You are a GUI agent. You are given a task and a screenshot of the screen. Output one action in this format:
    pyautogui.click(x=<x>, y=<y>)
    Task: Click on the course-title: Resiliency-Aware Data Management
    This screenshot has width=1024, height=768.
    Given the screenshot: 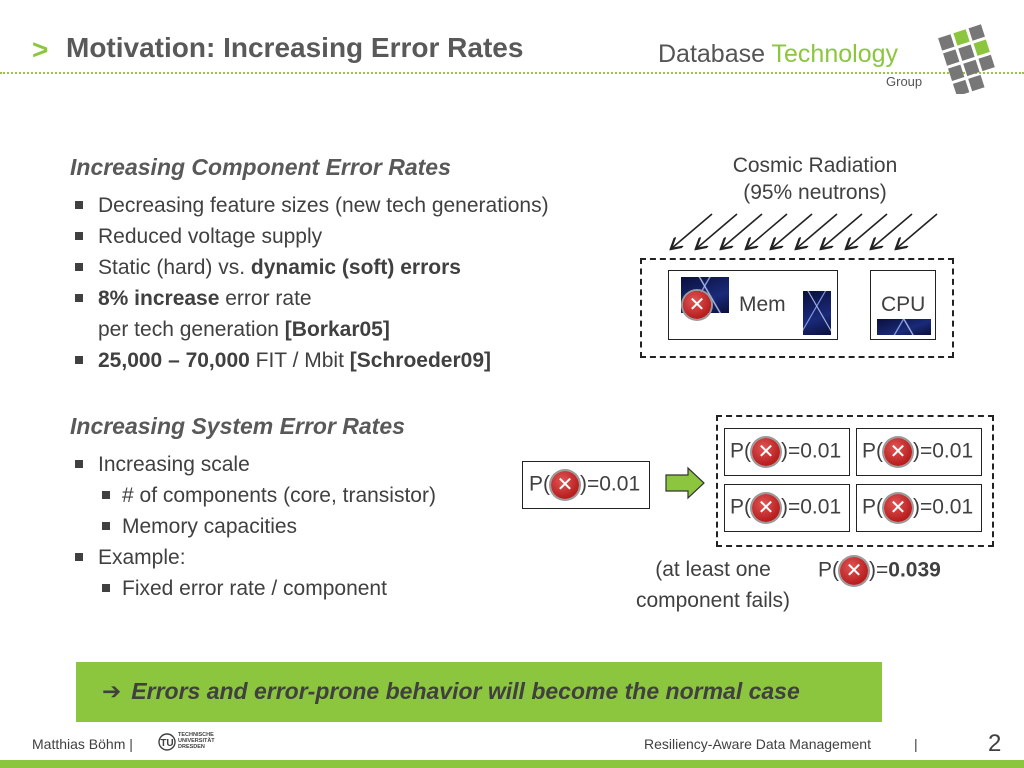 What is the action you would take?
    pyautogui.click(x=757, y=744)
    